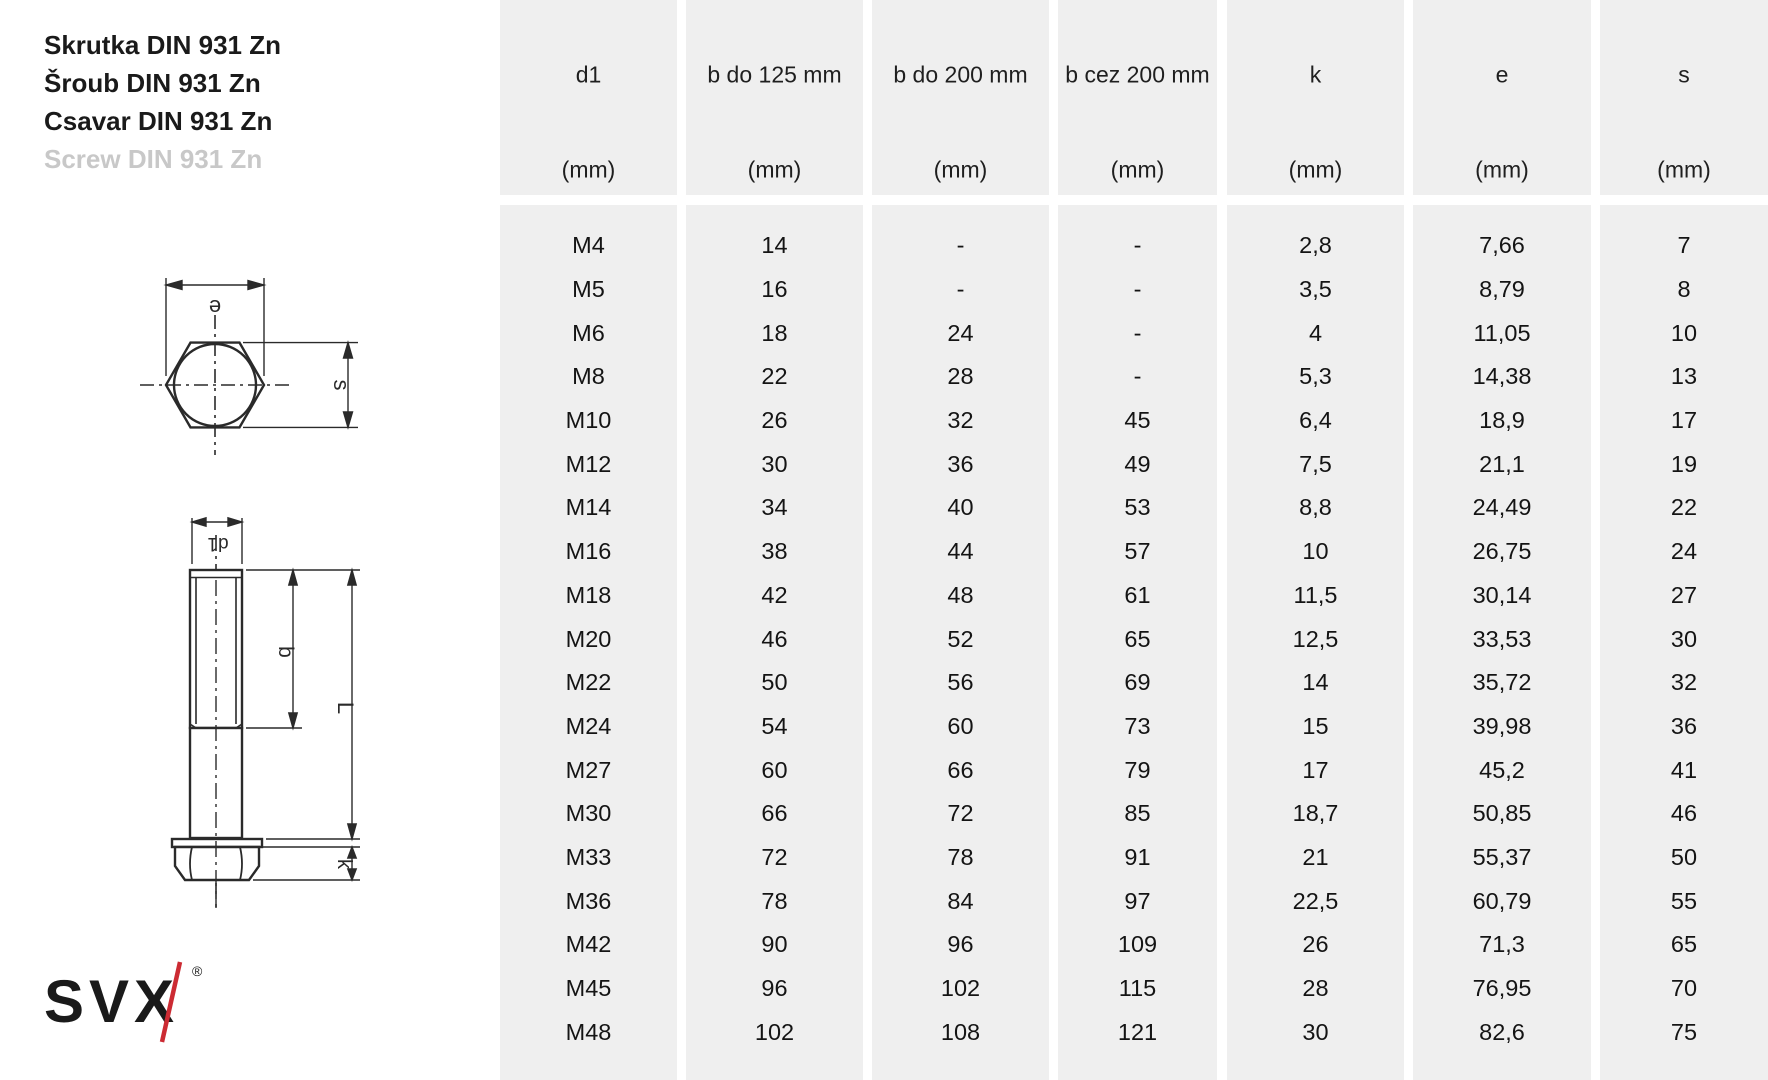 The image size is (1768, 1080). What do you see at coordinates (1684, 988) in the screenshot?
I see `value-cell: 70` at bounding box center [1684, 988].